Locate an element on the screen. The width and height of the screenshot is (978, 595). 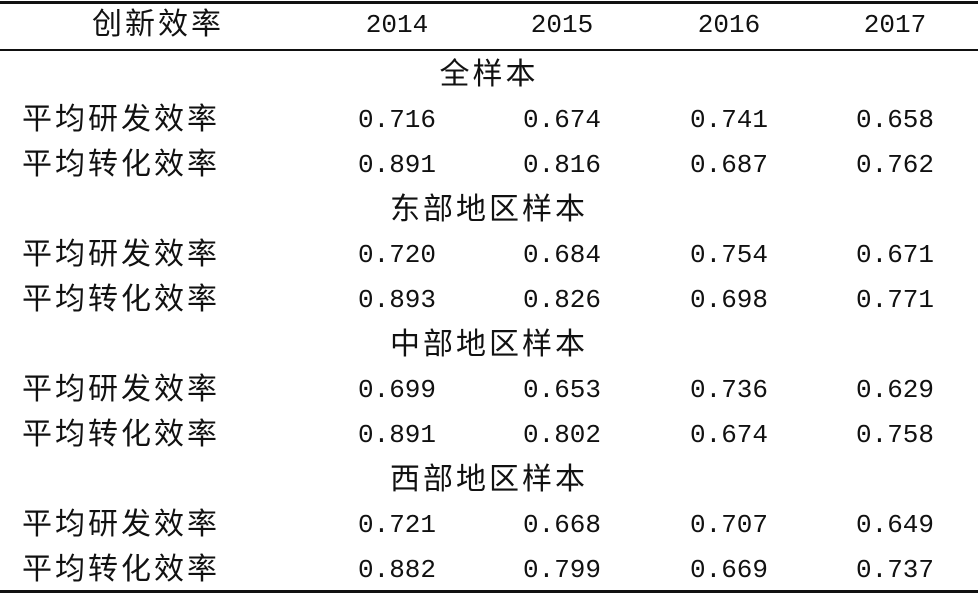
cell-value: 0.799 is located at coordinates (562, 570).